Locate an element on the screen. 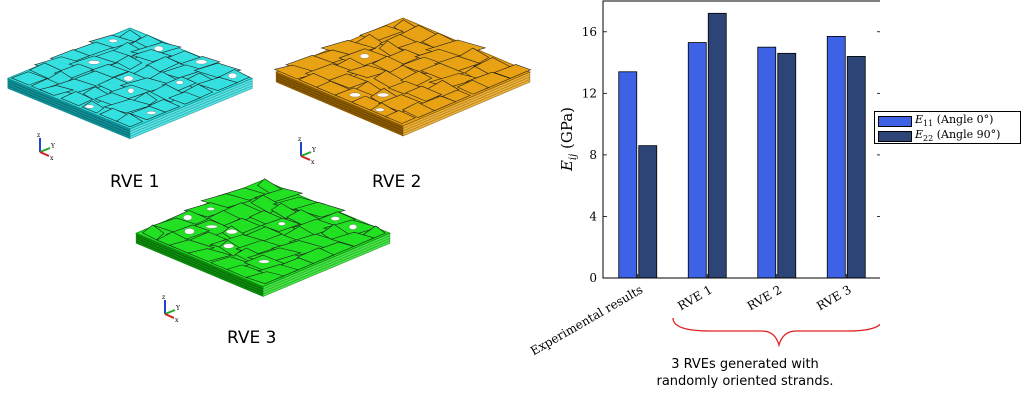 The width and height of the screenshot is (1025, 398). rve3-label: RVE 3 is located at coordinates (252, 338).